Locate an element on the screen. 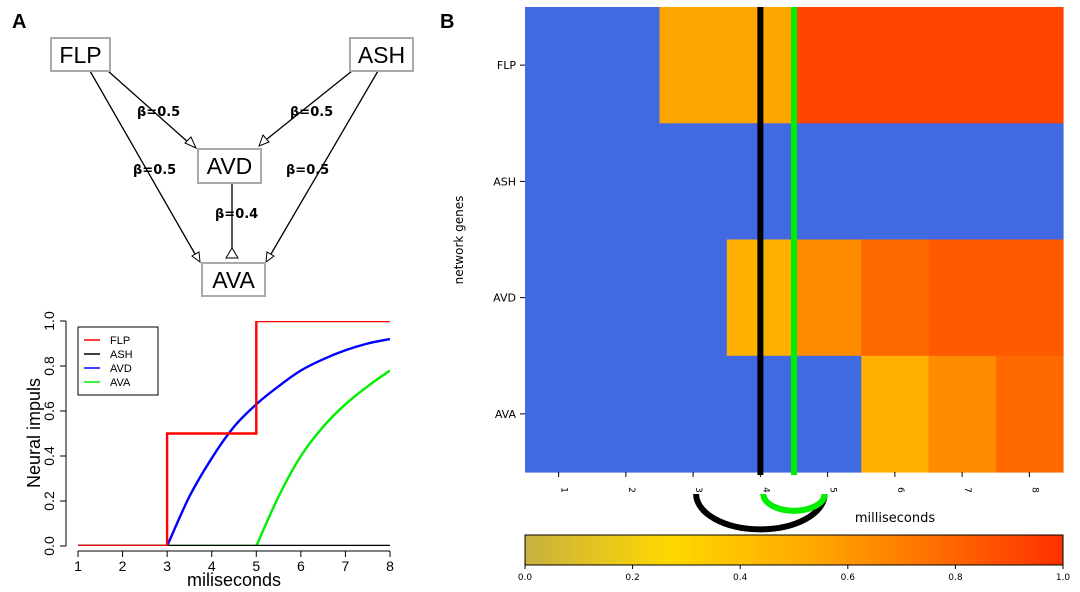 The image size is (1080, 592). series-line-ava is located at coordinates (234, 457).